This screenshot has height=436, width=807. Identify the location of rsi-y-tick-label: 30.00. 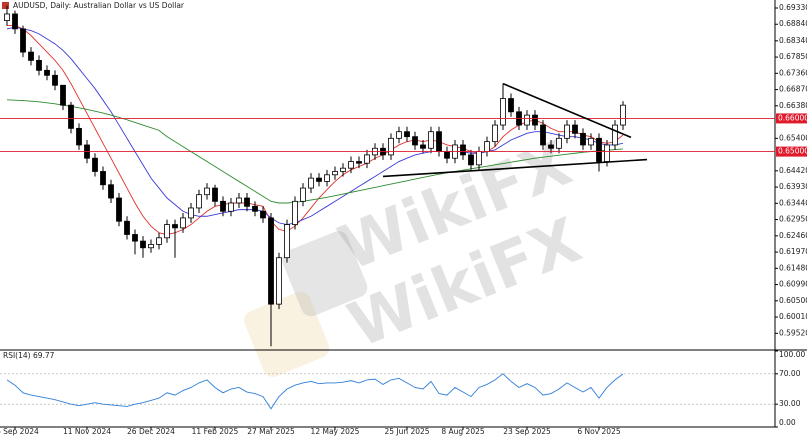
(790, 403).